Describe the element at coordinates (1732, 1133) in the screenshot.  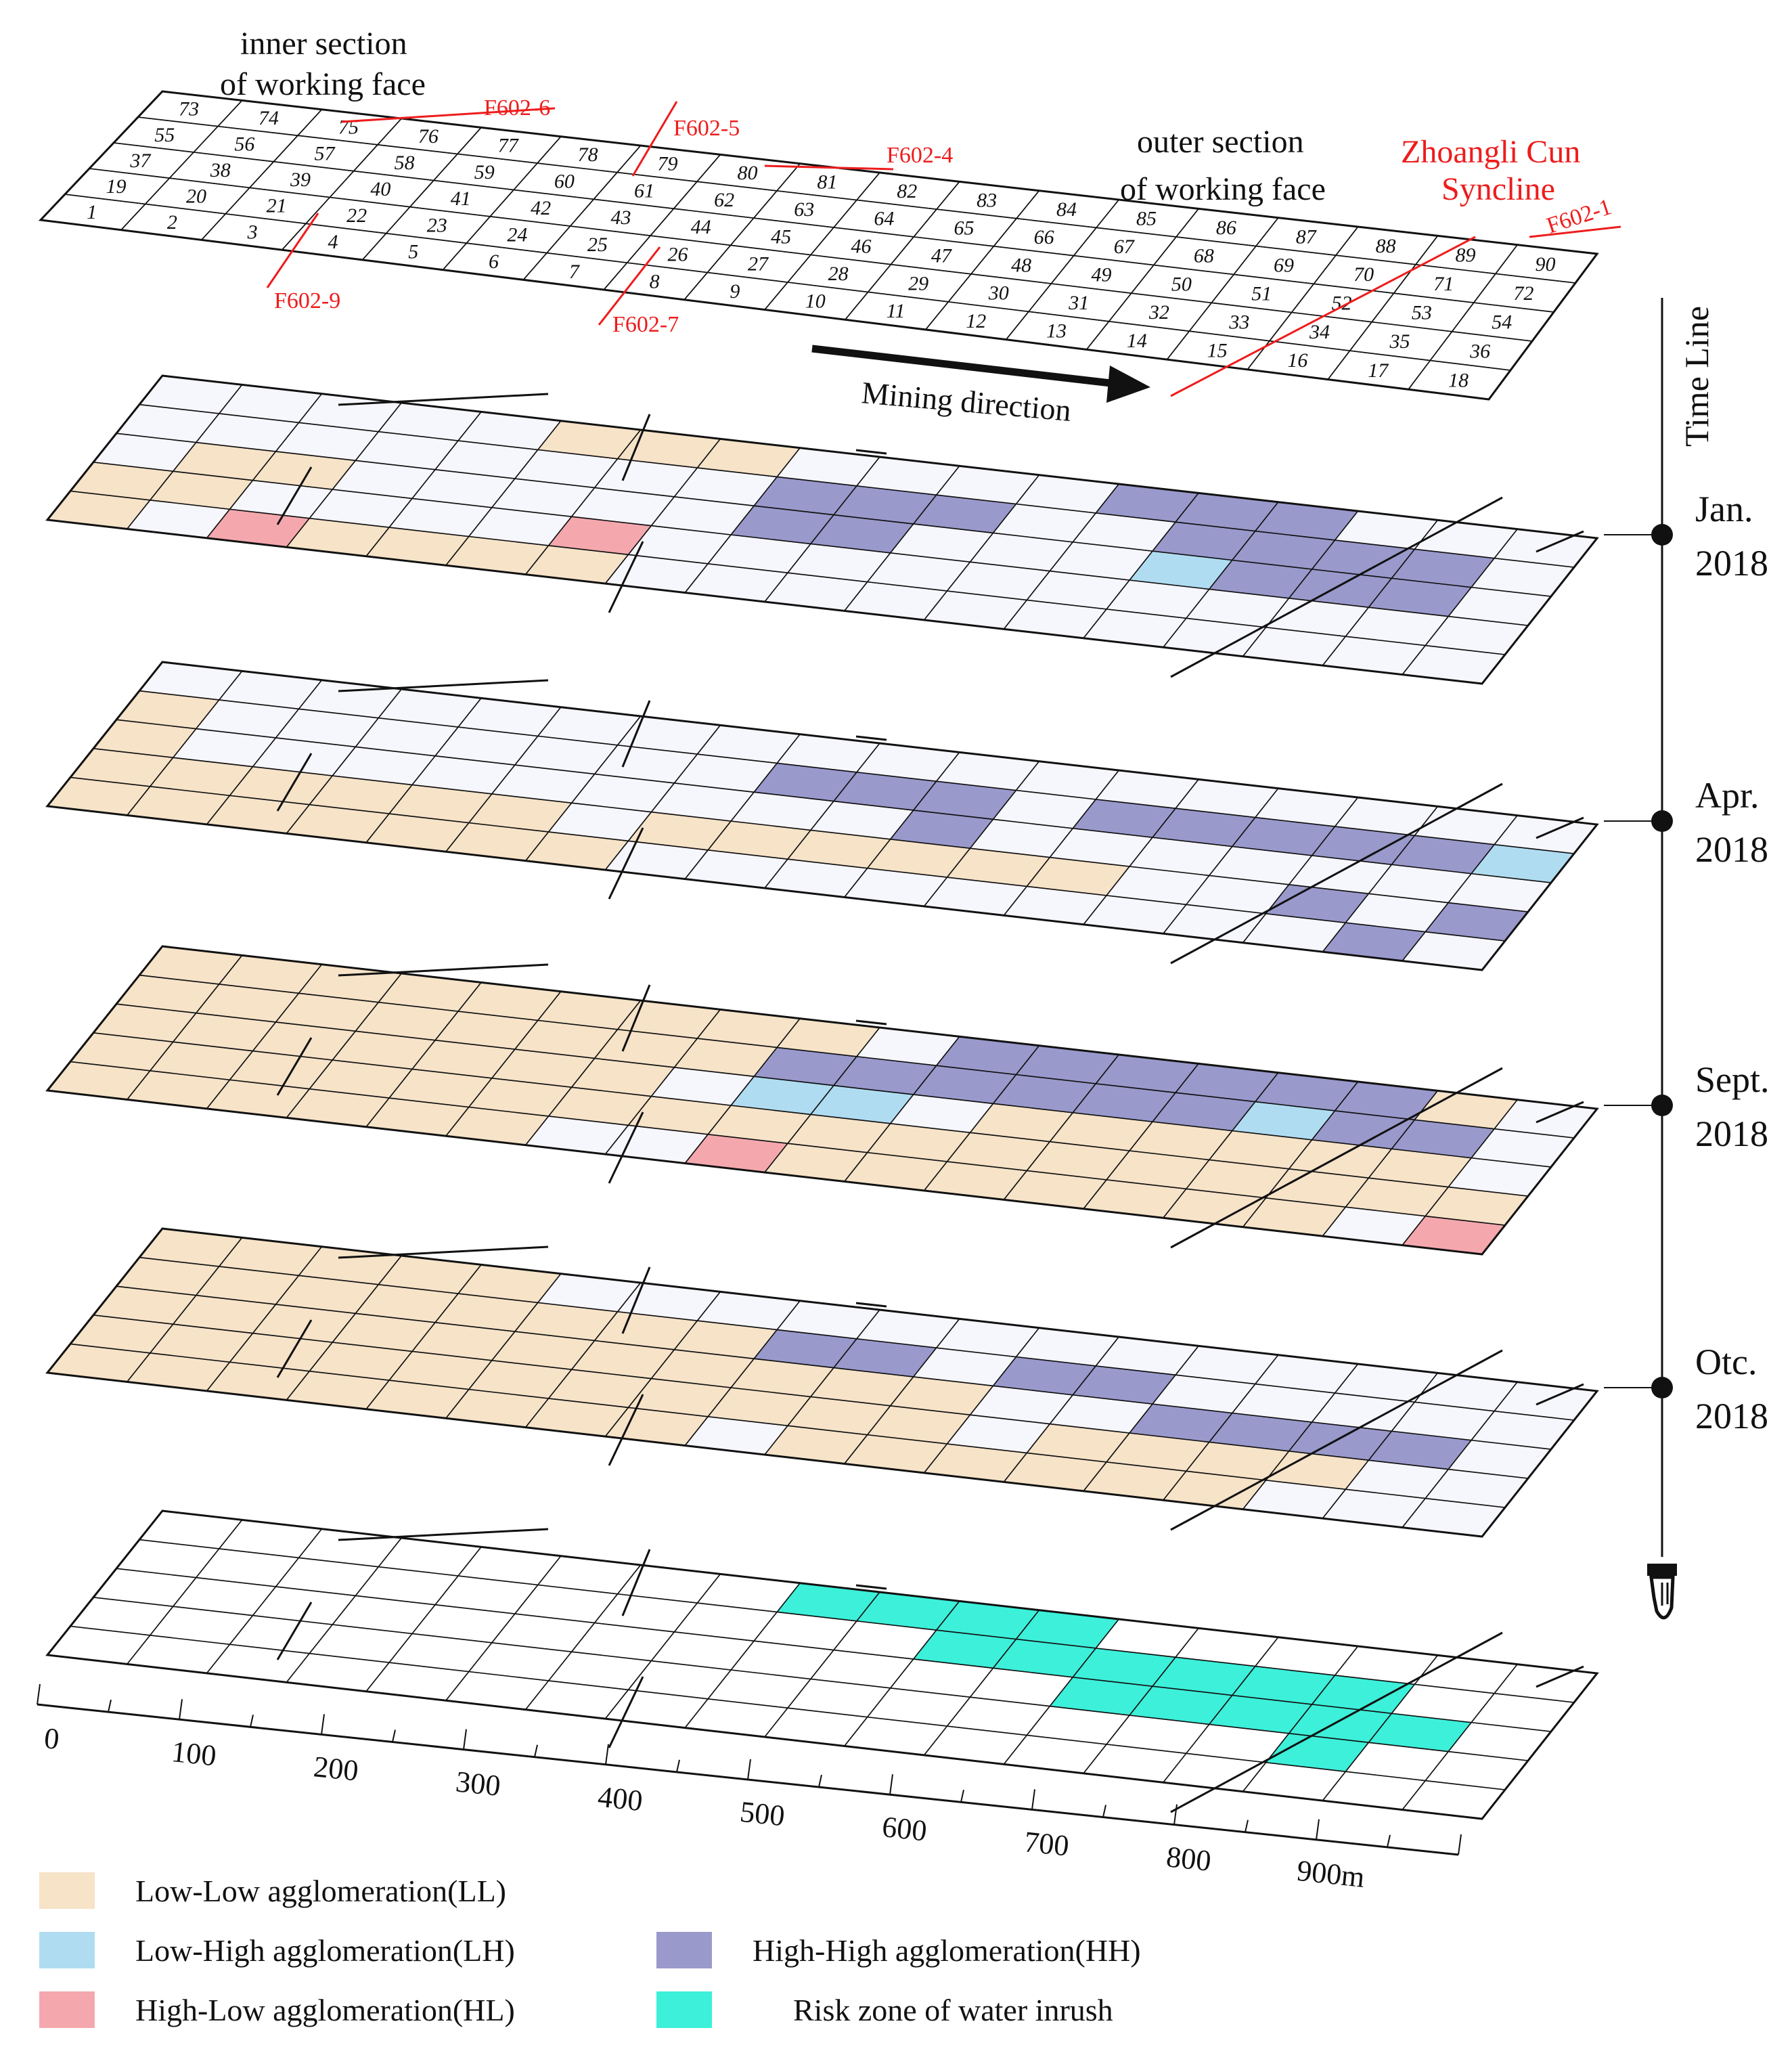
I see `timeline-year: 2018` at that location.